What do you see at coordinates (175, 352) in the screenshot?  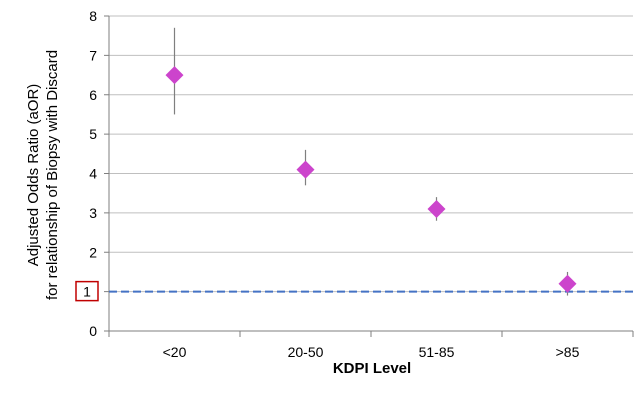 I see `x-tick-label-0: <20` at bounding box center [175, 352].